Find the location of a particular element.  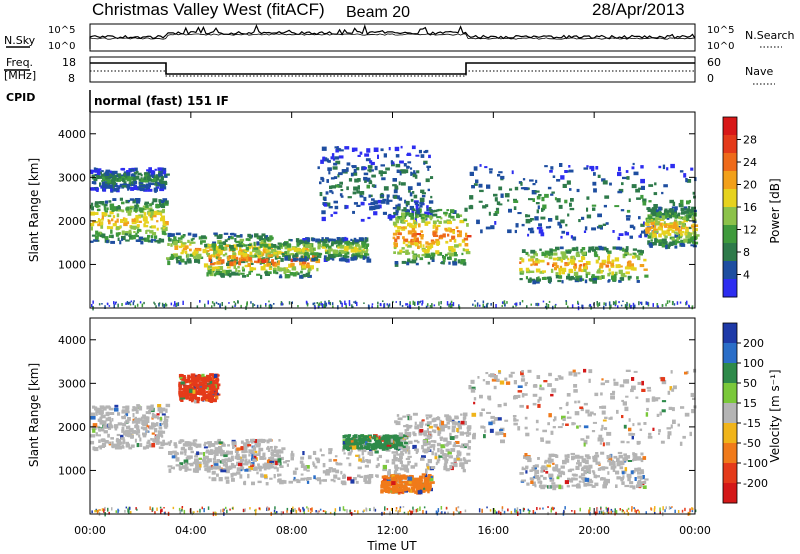

colorbar-segment is located at coordinates (730, 216).